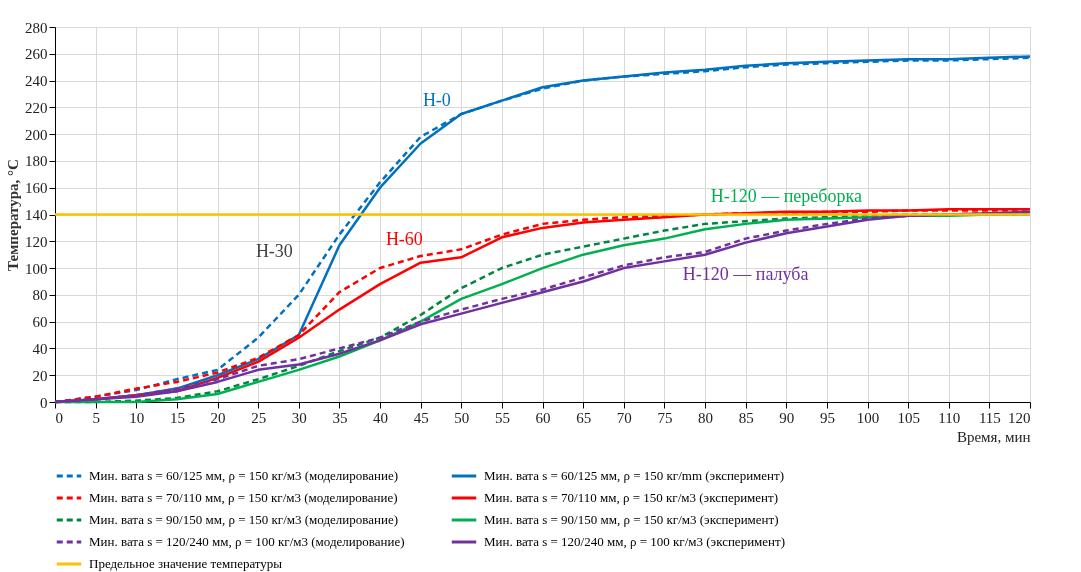  Describe the element at coordinates (989, 417) in the screenshot. I see `x-tick-label: 115` at that location.